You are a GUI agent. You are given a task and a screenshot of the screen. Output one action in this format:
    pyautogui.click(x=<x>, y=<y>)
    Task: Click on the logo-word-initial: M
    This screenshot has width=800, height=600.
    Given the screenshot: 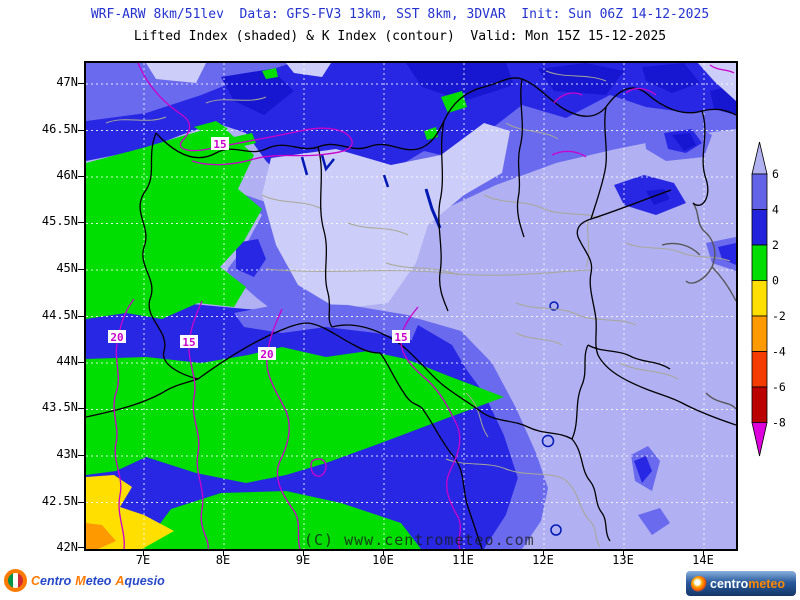 What is the action you would take?
    pyautogui.click(x=80, y=580)
    